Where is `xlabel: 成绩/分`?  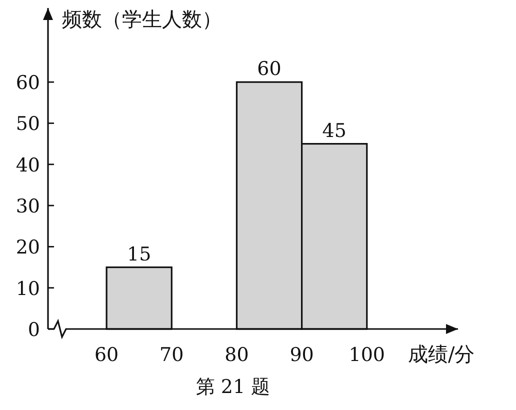
xlabel: 成绩/分 is located at coordinates (441, 354).